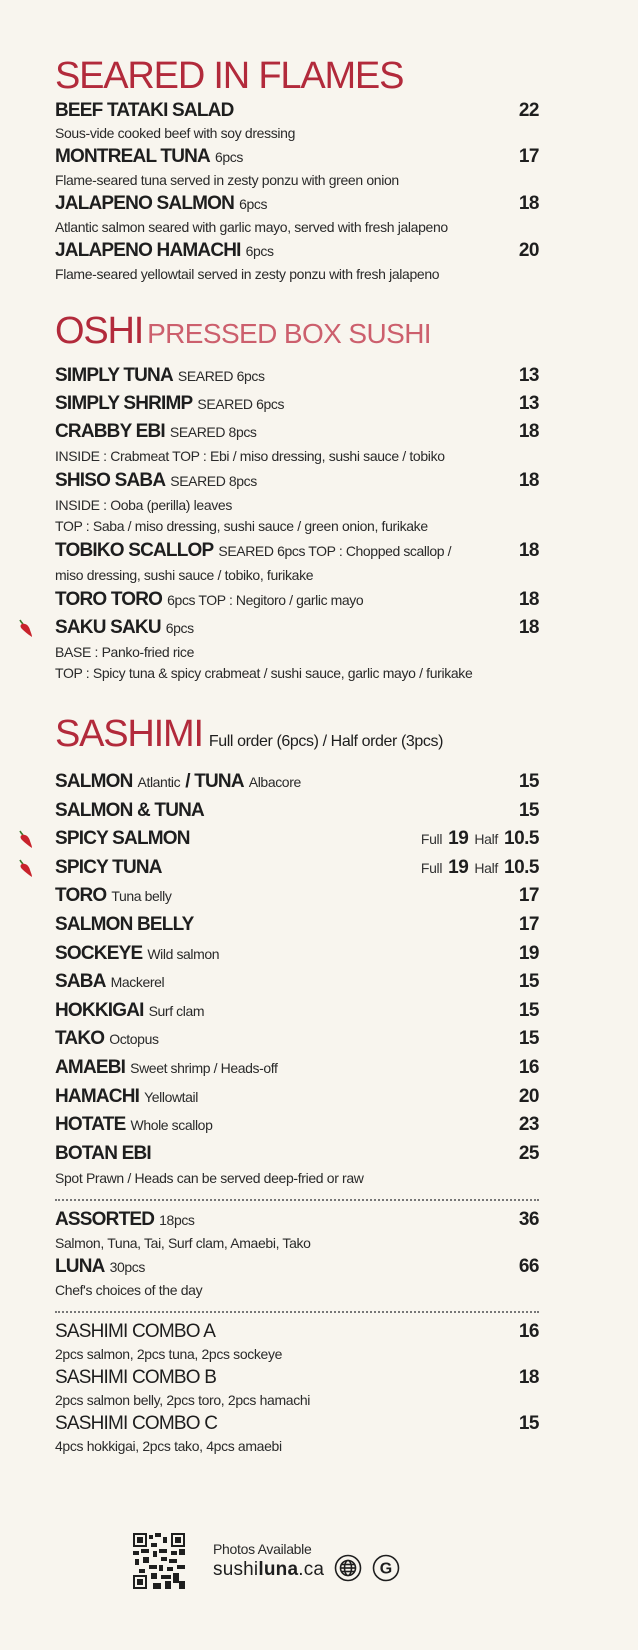  What do you see at coordinates (297, 332) in the screenshot?
I see `section-title: OSHI PRESSED BOX SUSHI` at bounding box center [297, 332].